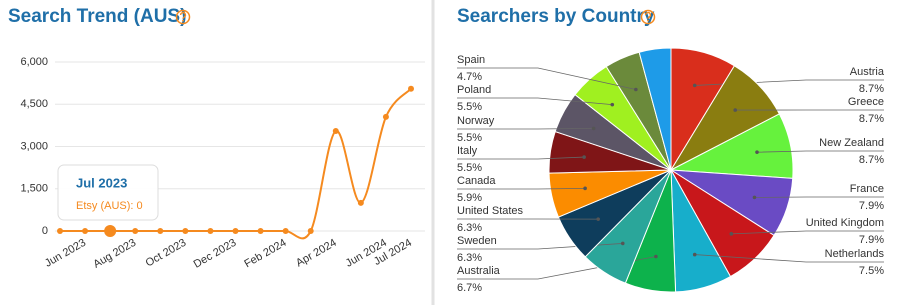 The width and height of the screenshot is (900, 305). Describe the element at coordinates (556, 16) in the screenshot. I see `chart-title: Searchers by Country` at that location.